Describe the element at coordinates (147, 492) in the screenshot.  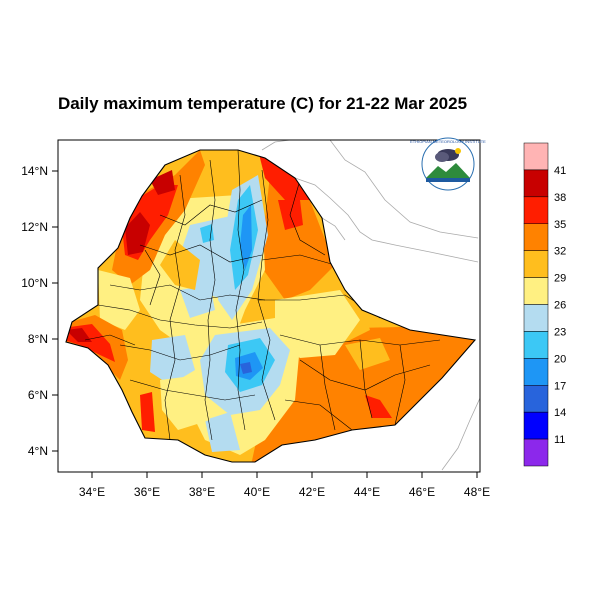
I see `x-tick-label: 36°E` at that location.